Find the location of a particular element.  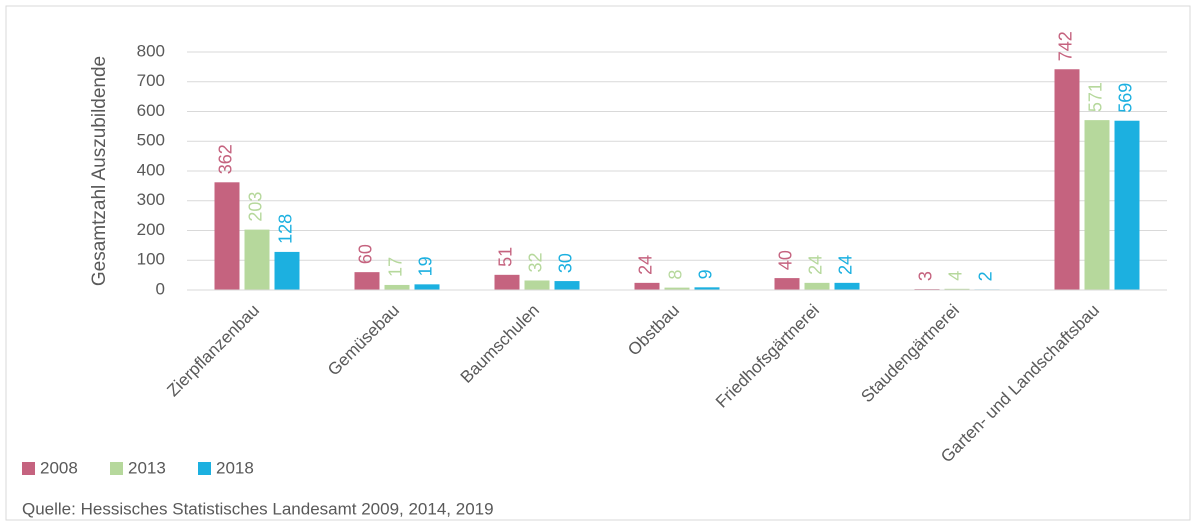

y-tick-label: 700 is located at coordinates (151, 80).